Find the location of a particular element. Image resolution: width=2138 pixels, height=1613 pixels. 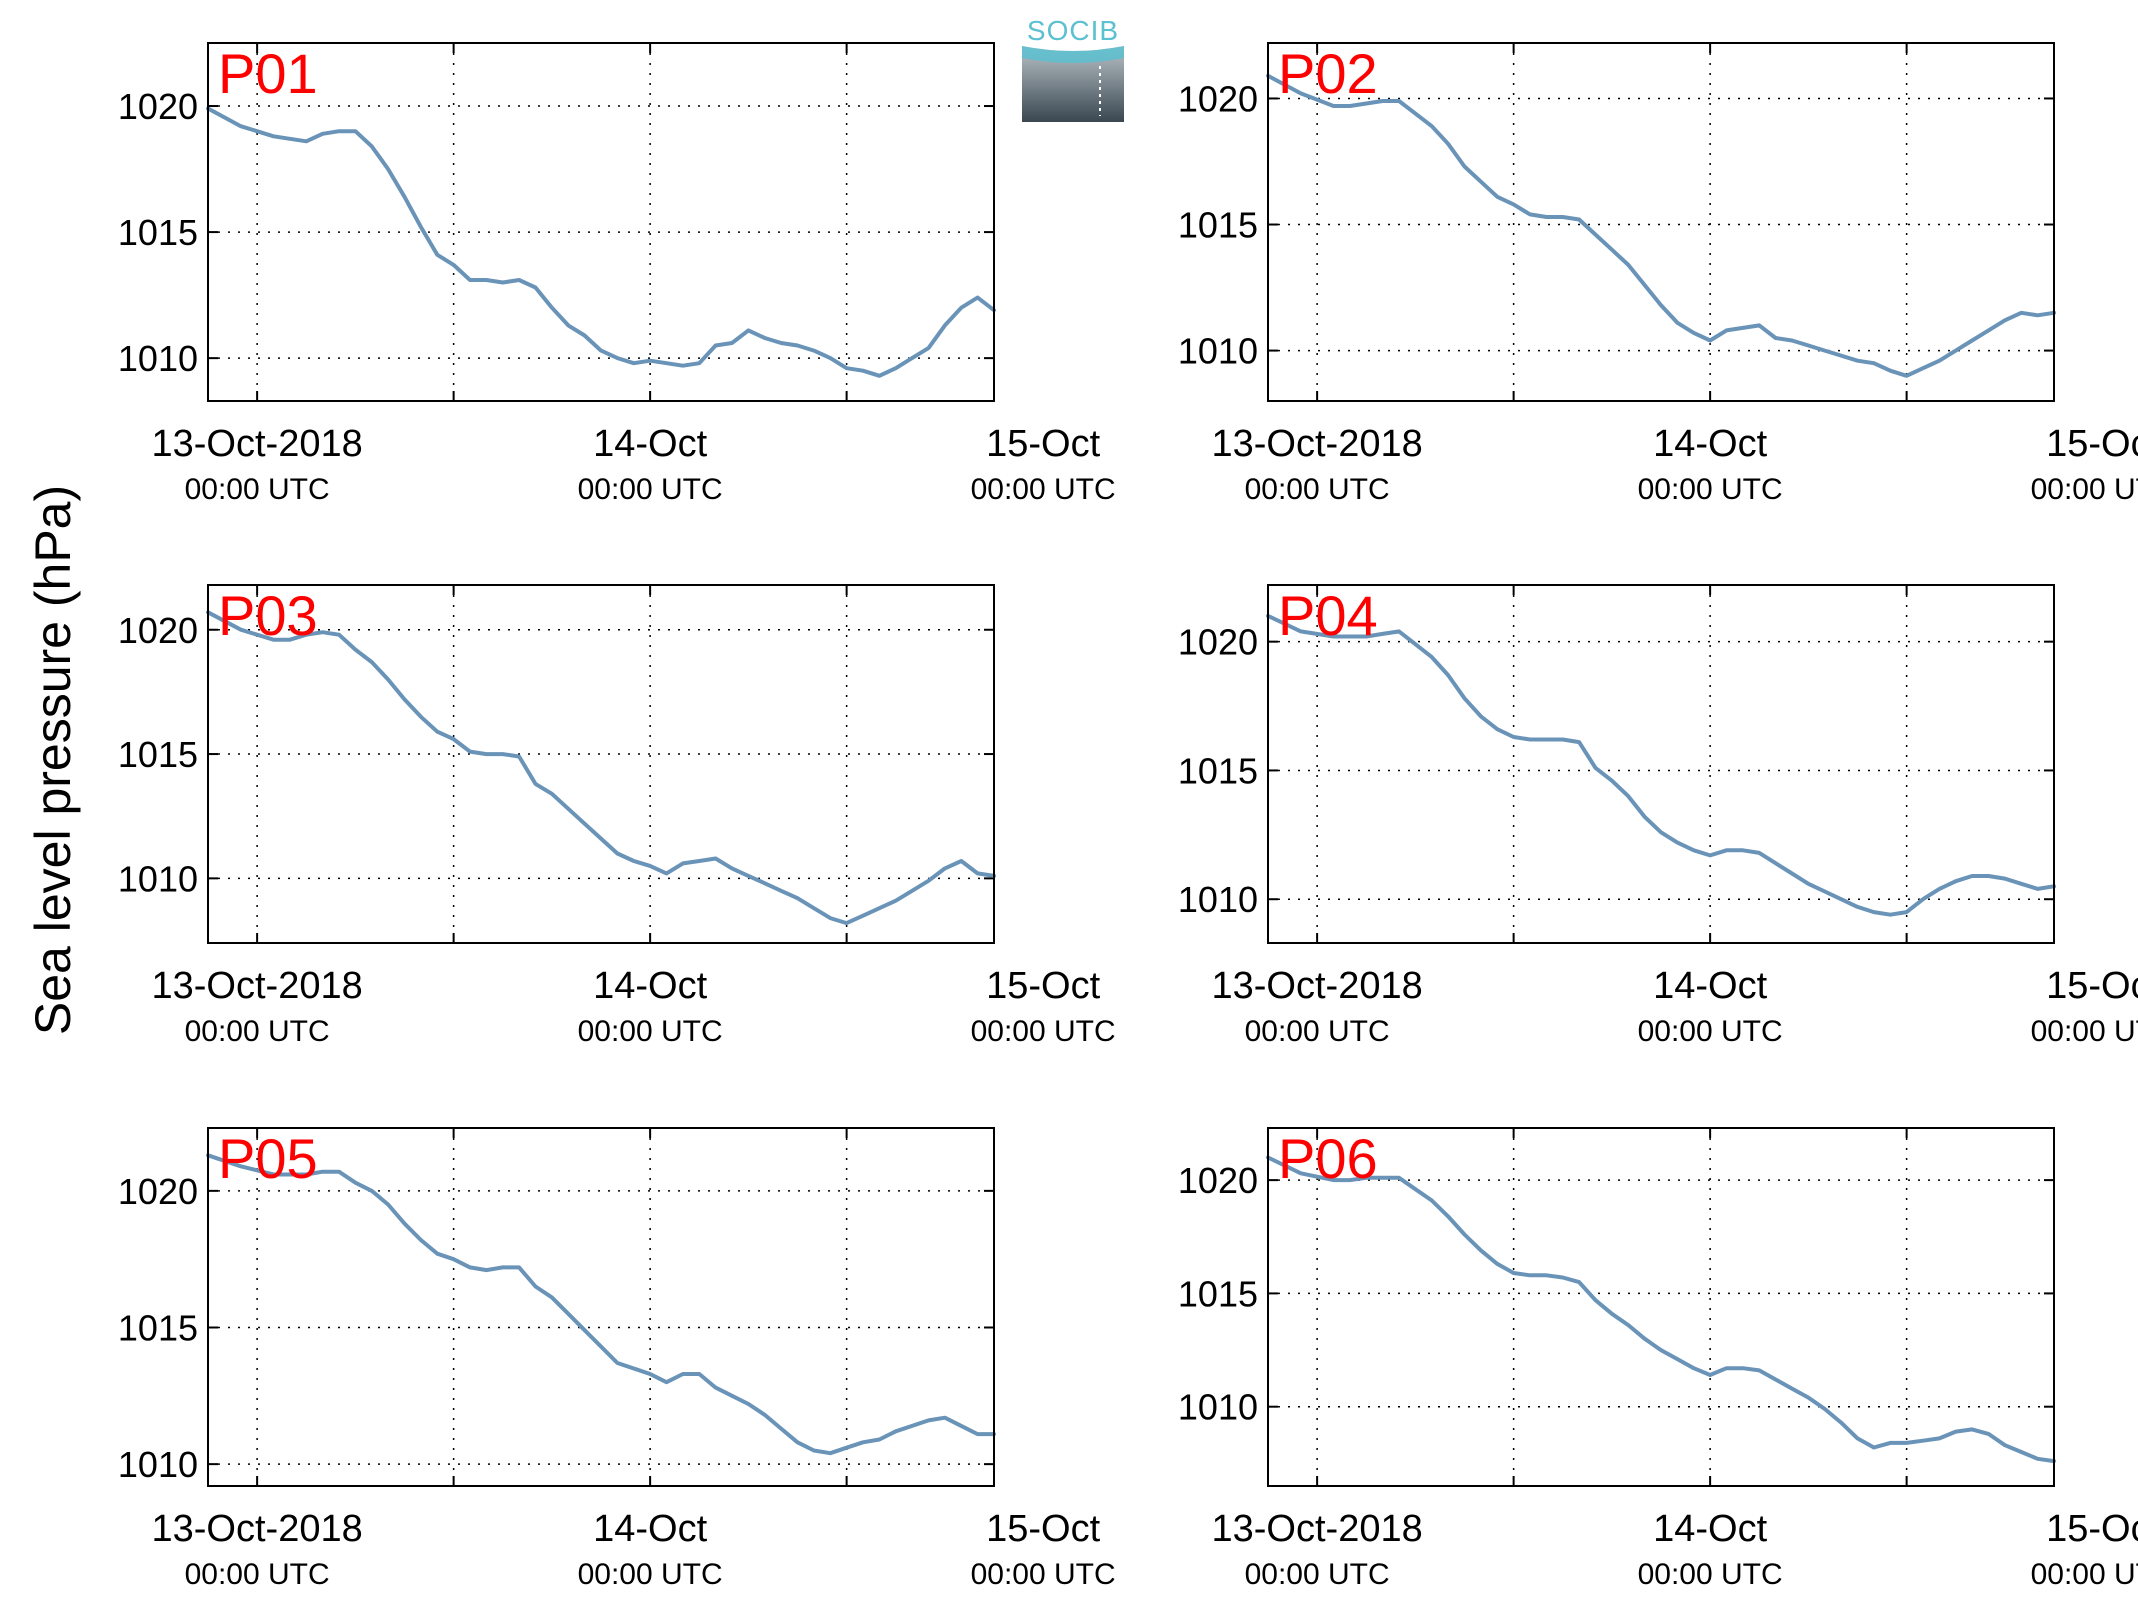

x-tick-label-date: 13-Oct-2018 is located at coordinates (1317, 1529).